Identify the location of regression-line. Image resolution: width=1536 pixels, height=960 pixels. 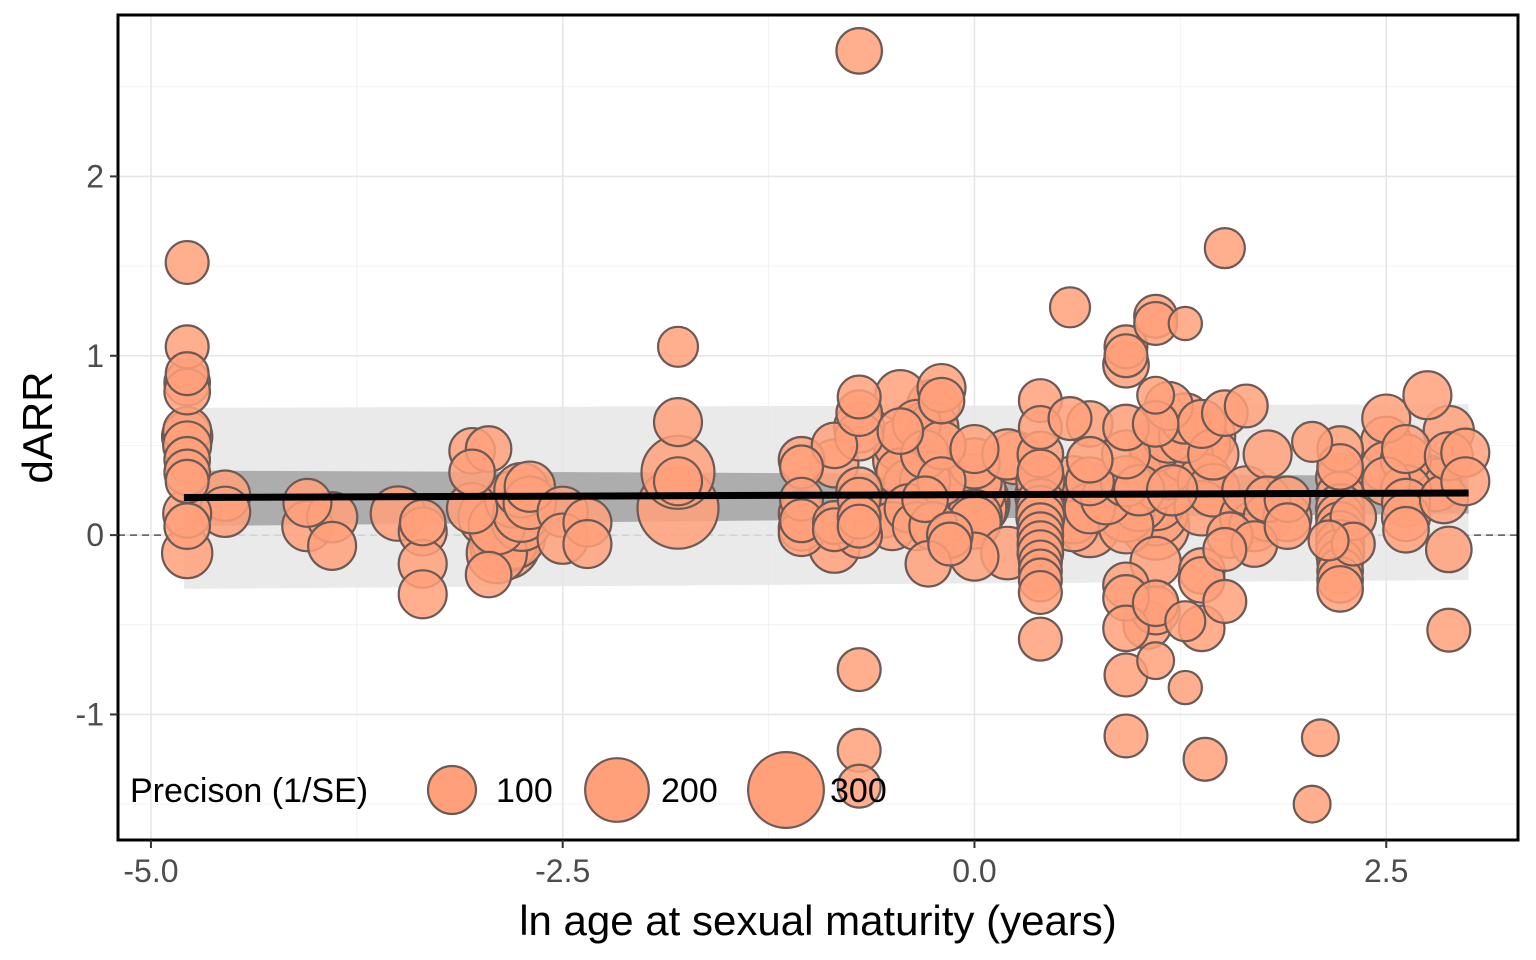
(826, 495).